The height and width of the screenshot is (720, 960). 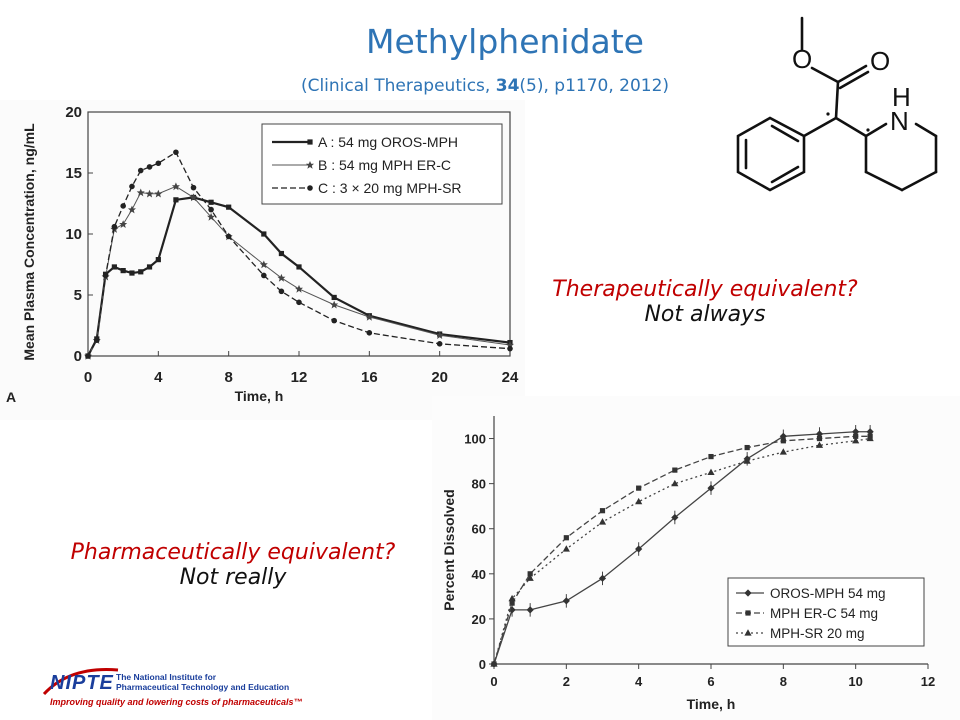 I want to click on chart2-x-tick-label: 6, so click(x=710, y=681).